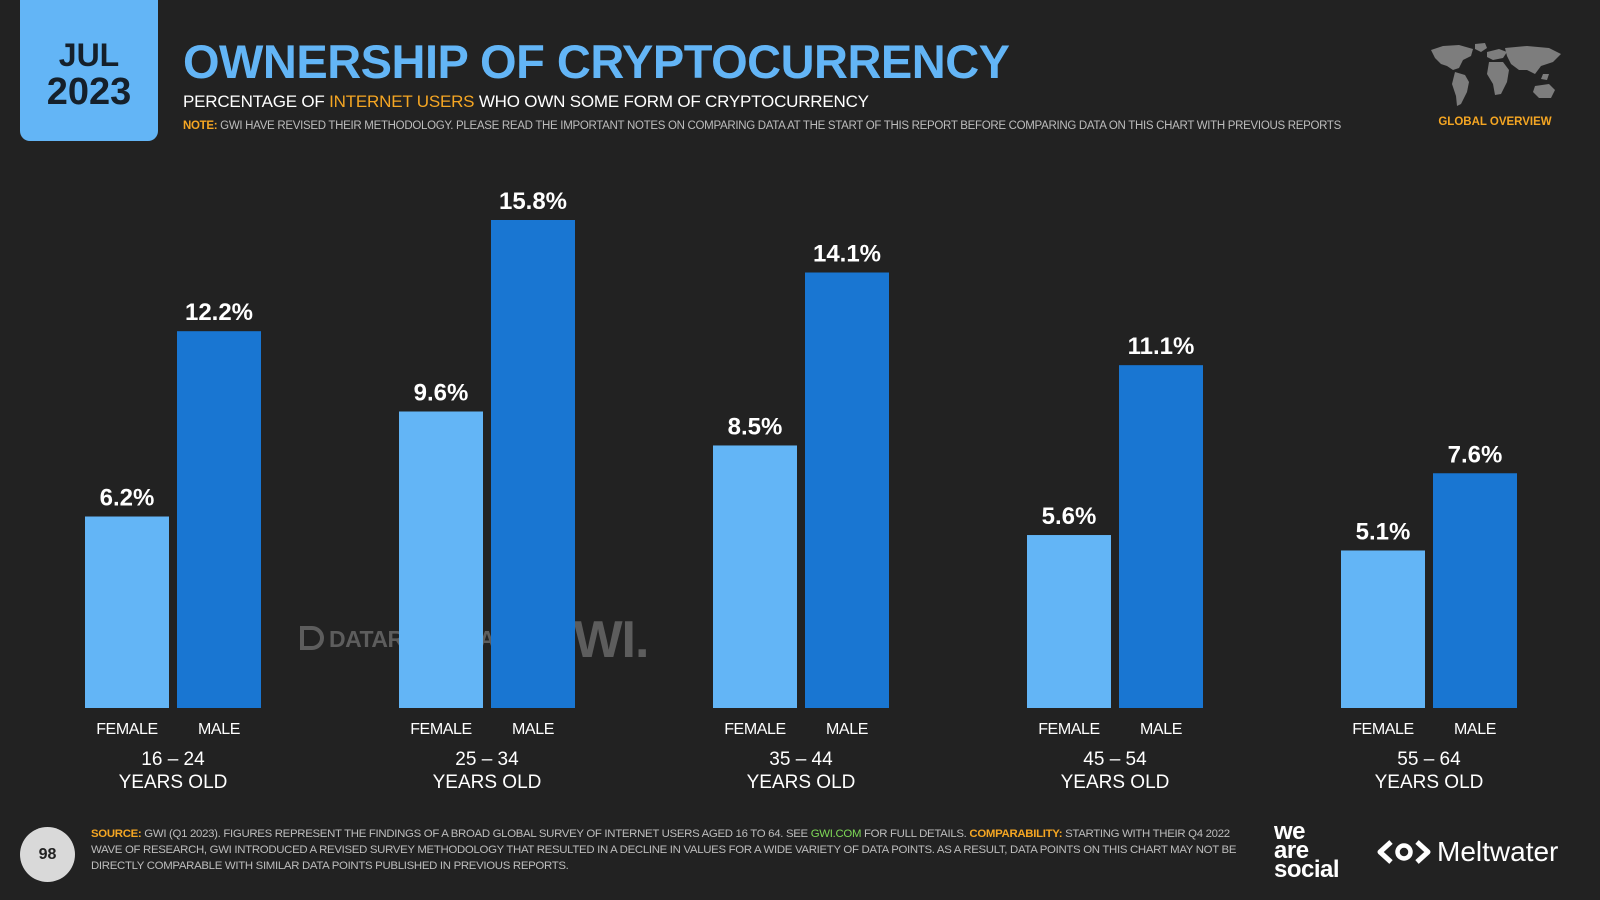 The width and height of the screenshot is (1600, 900). I want to click on data-label-female: 8.5%, so click(755, 426).